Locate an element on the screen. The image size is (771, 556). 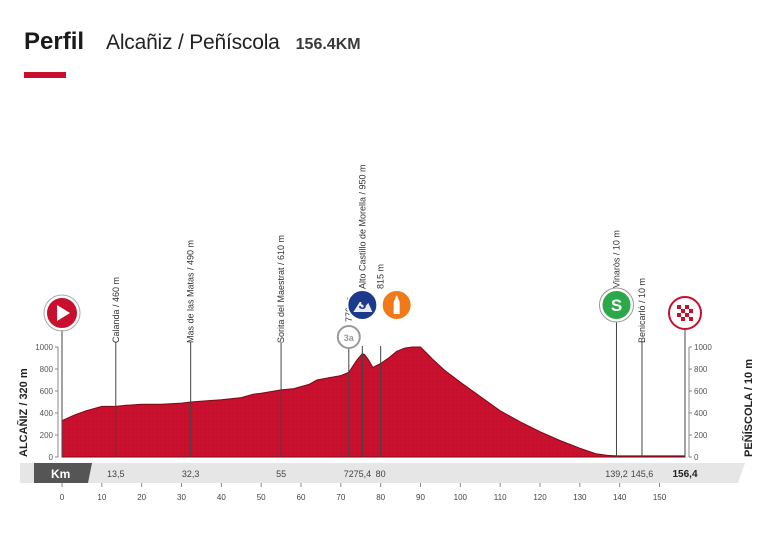
x-tick-label: 70 is located at coordinates (340, 497).